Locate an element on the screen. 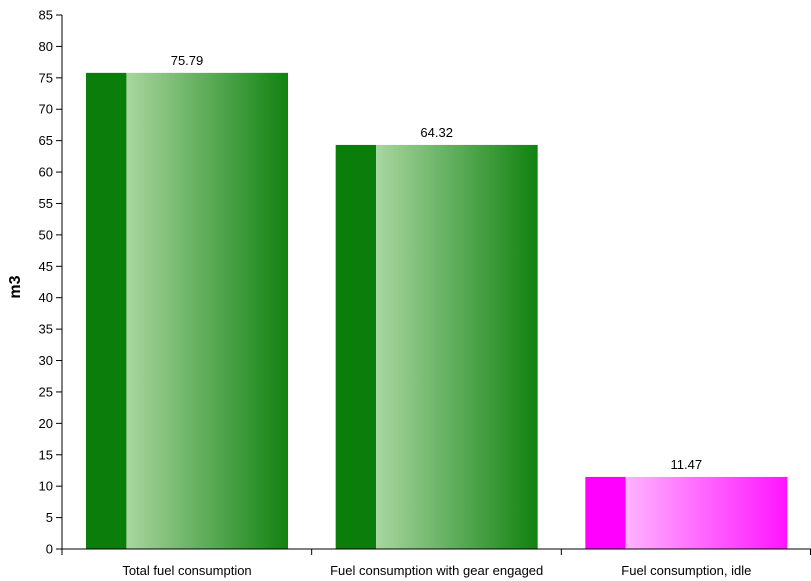  y-tick-label: 55 is located at coordinates (46, 203).